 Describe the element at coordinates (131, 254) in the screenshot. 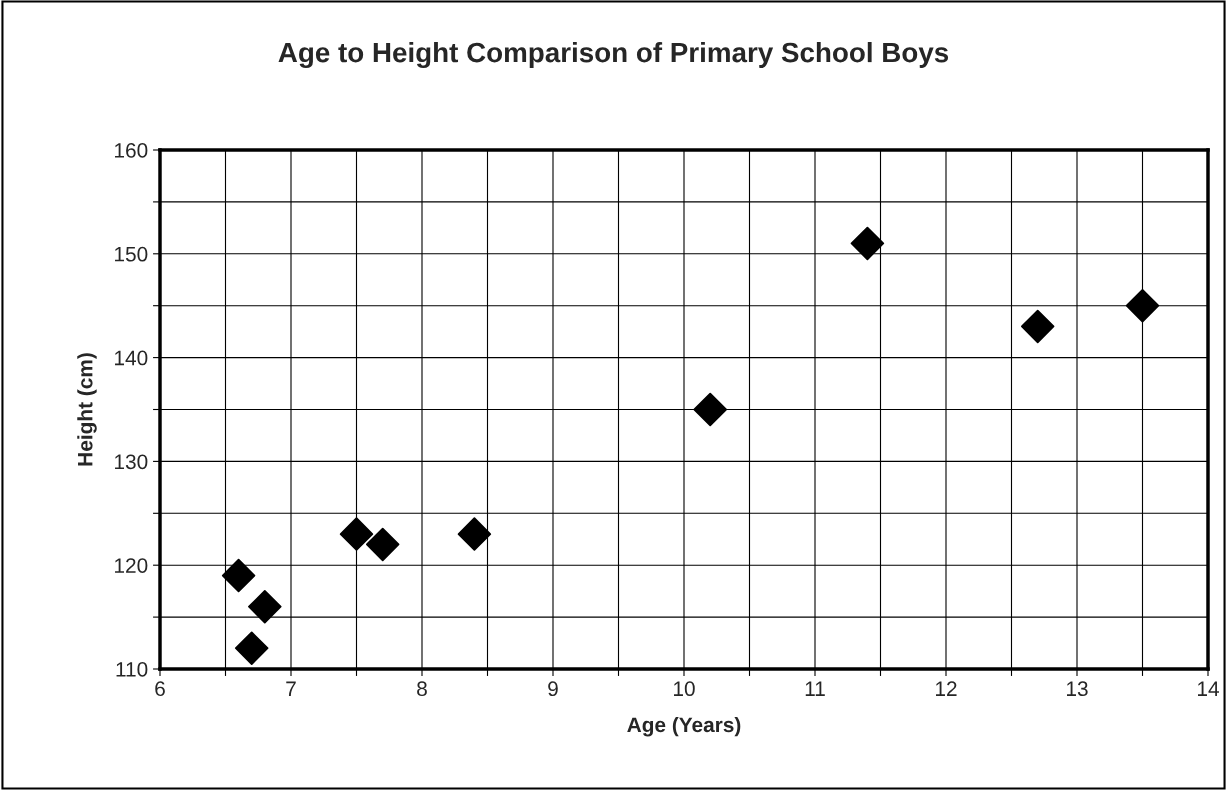

I see `y-tick-label: 150` at that location.